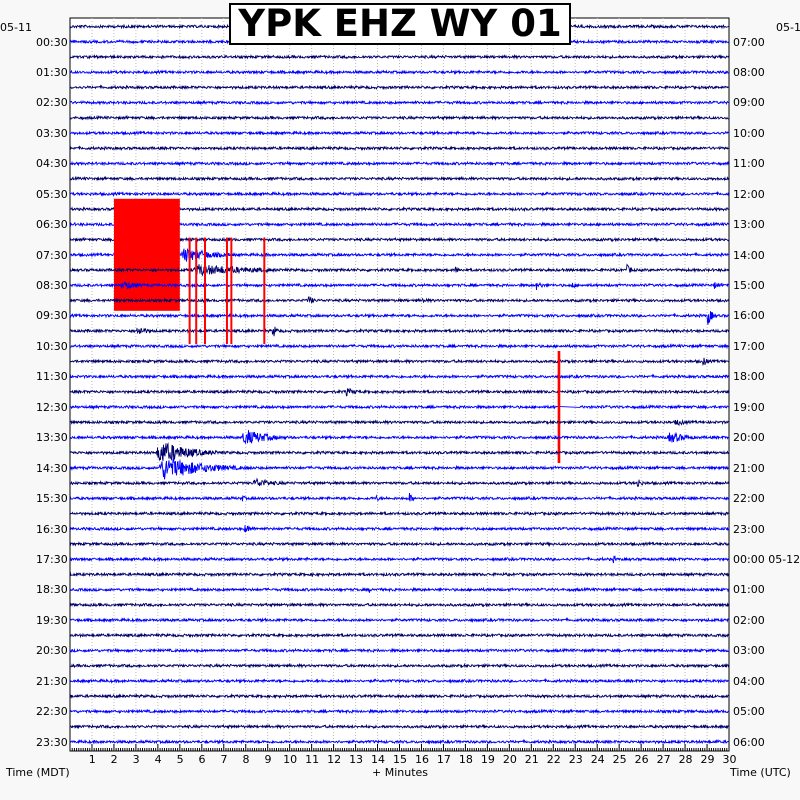 The width and height of the screenshot is (800, 800). What do you see at coordinates (749, 255) in the screenshot?
I see `right-time-label: 14:00` at bounding box center [749, 255].